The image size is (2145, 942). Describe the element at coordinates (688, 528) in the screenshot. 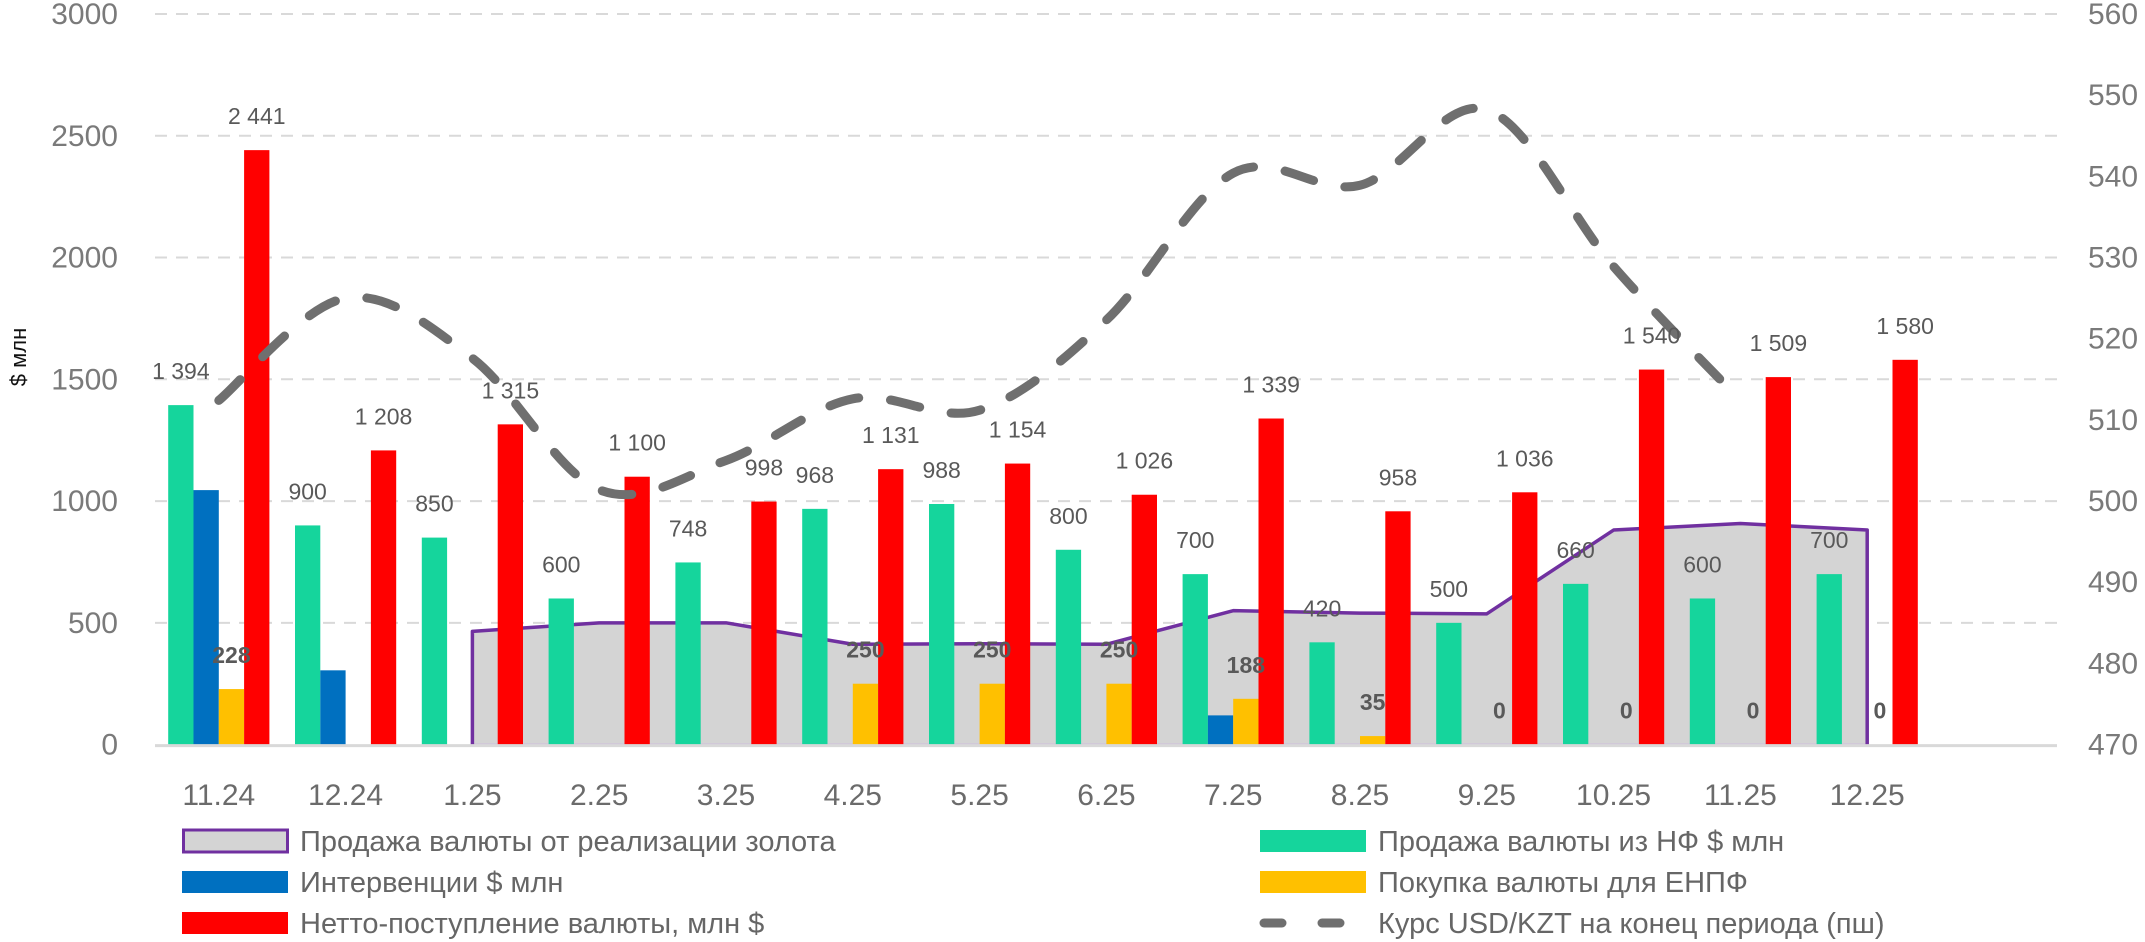

I see `nf-sales-label: 748` at that location.